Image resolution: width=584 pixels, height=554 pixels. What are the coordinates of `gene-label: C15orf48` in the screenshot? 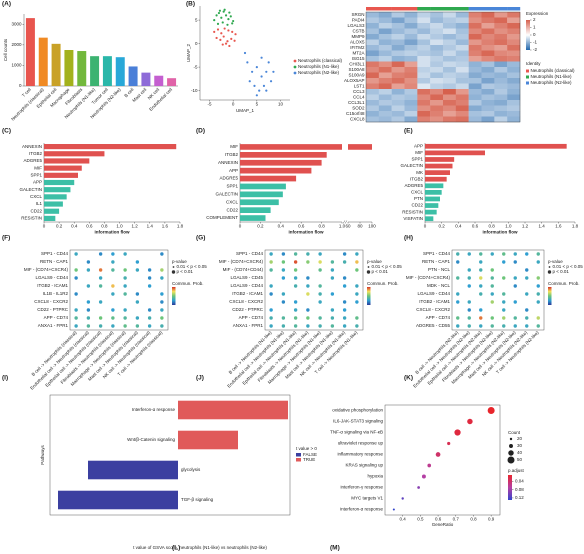 It's located at (355, 113).